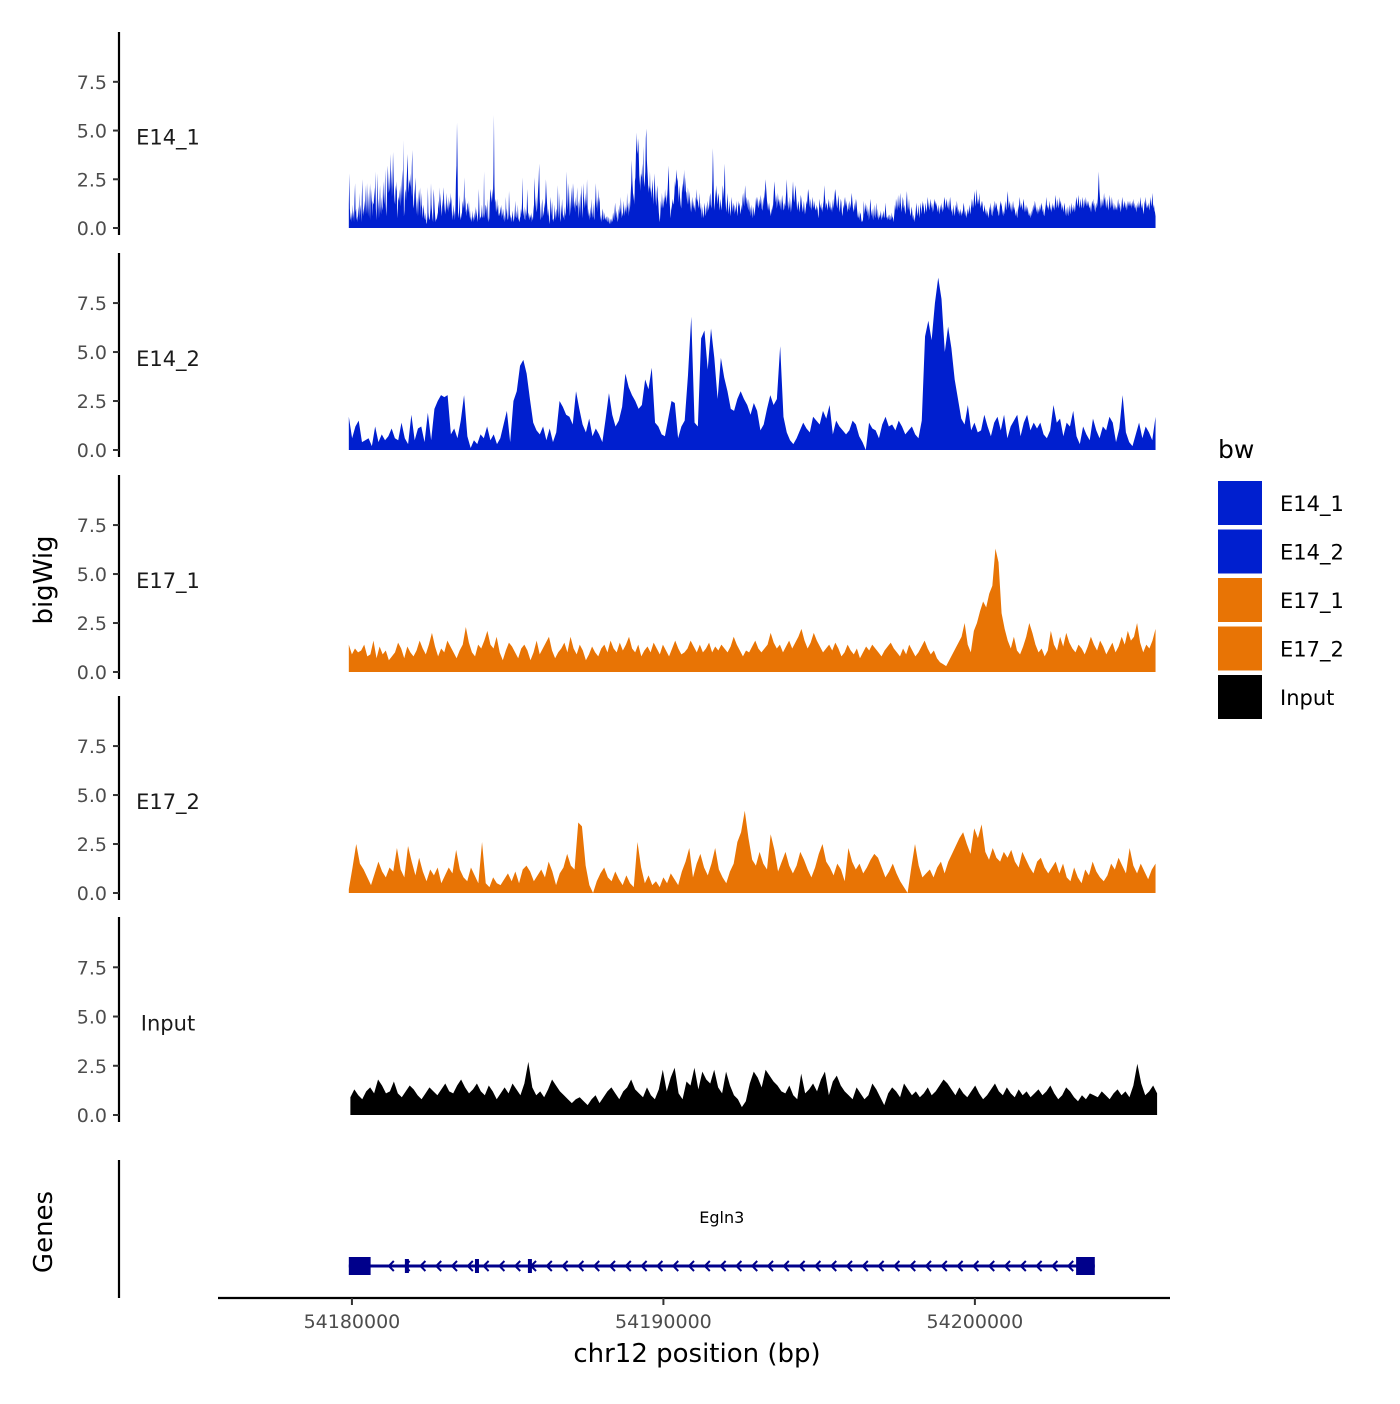  What do you see at coordinates (168, 138) in the screenshot?
I see `track-label-E14_1: E14_1` at bounding box center [168, 138].